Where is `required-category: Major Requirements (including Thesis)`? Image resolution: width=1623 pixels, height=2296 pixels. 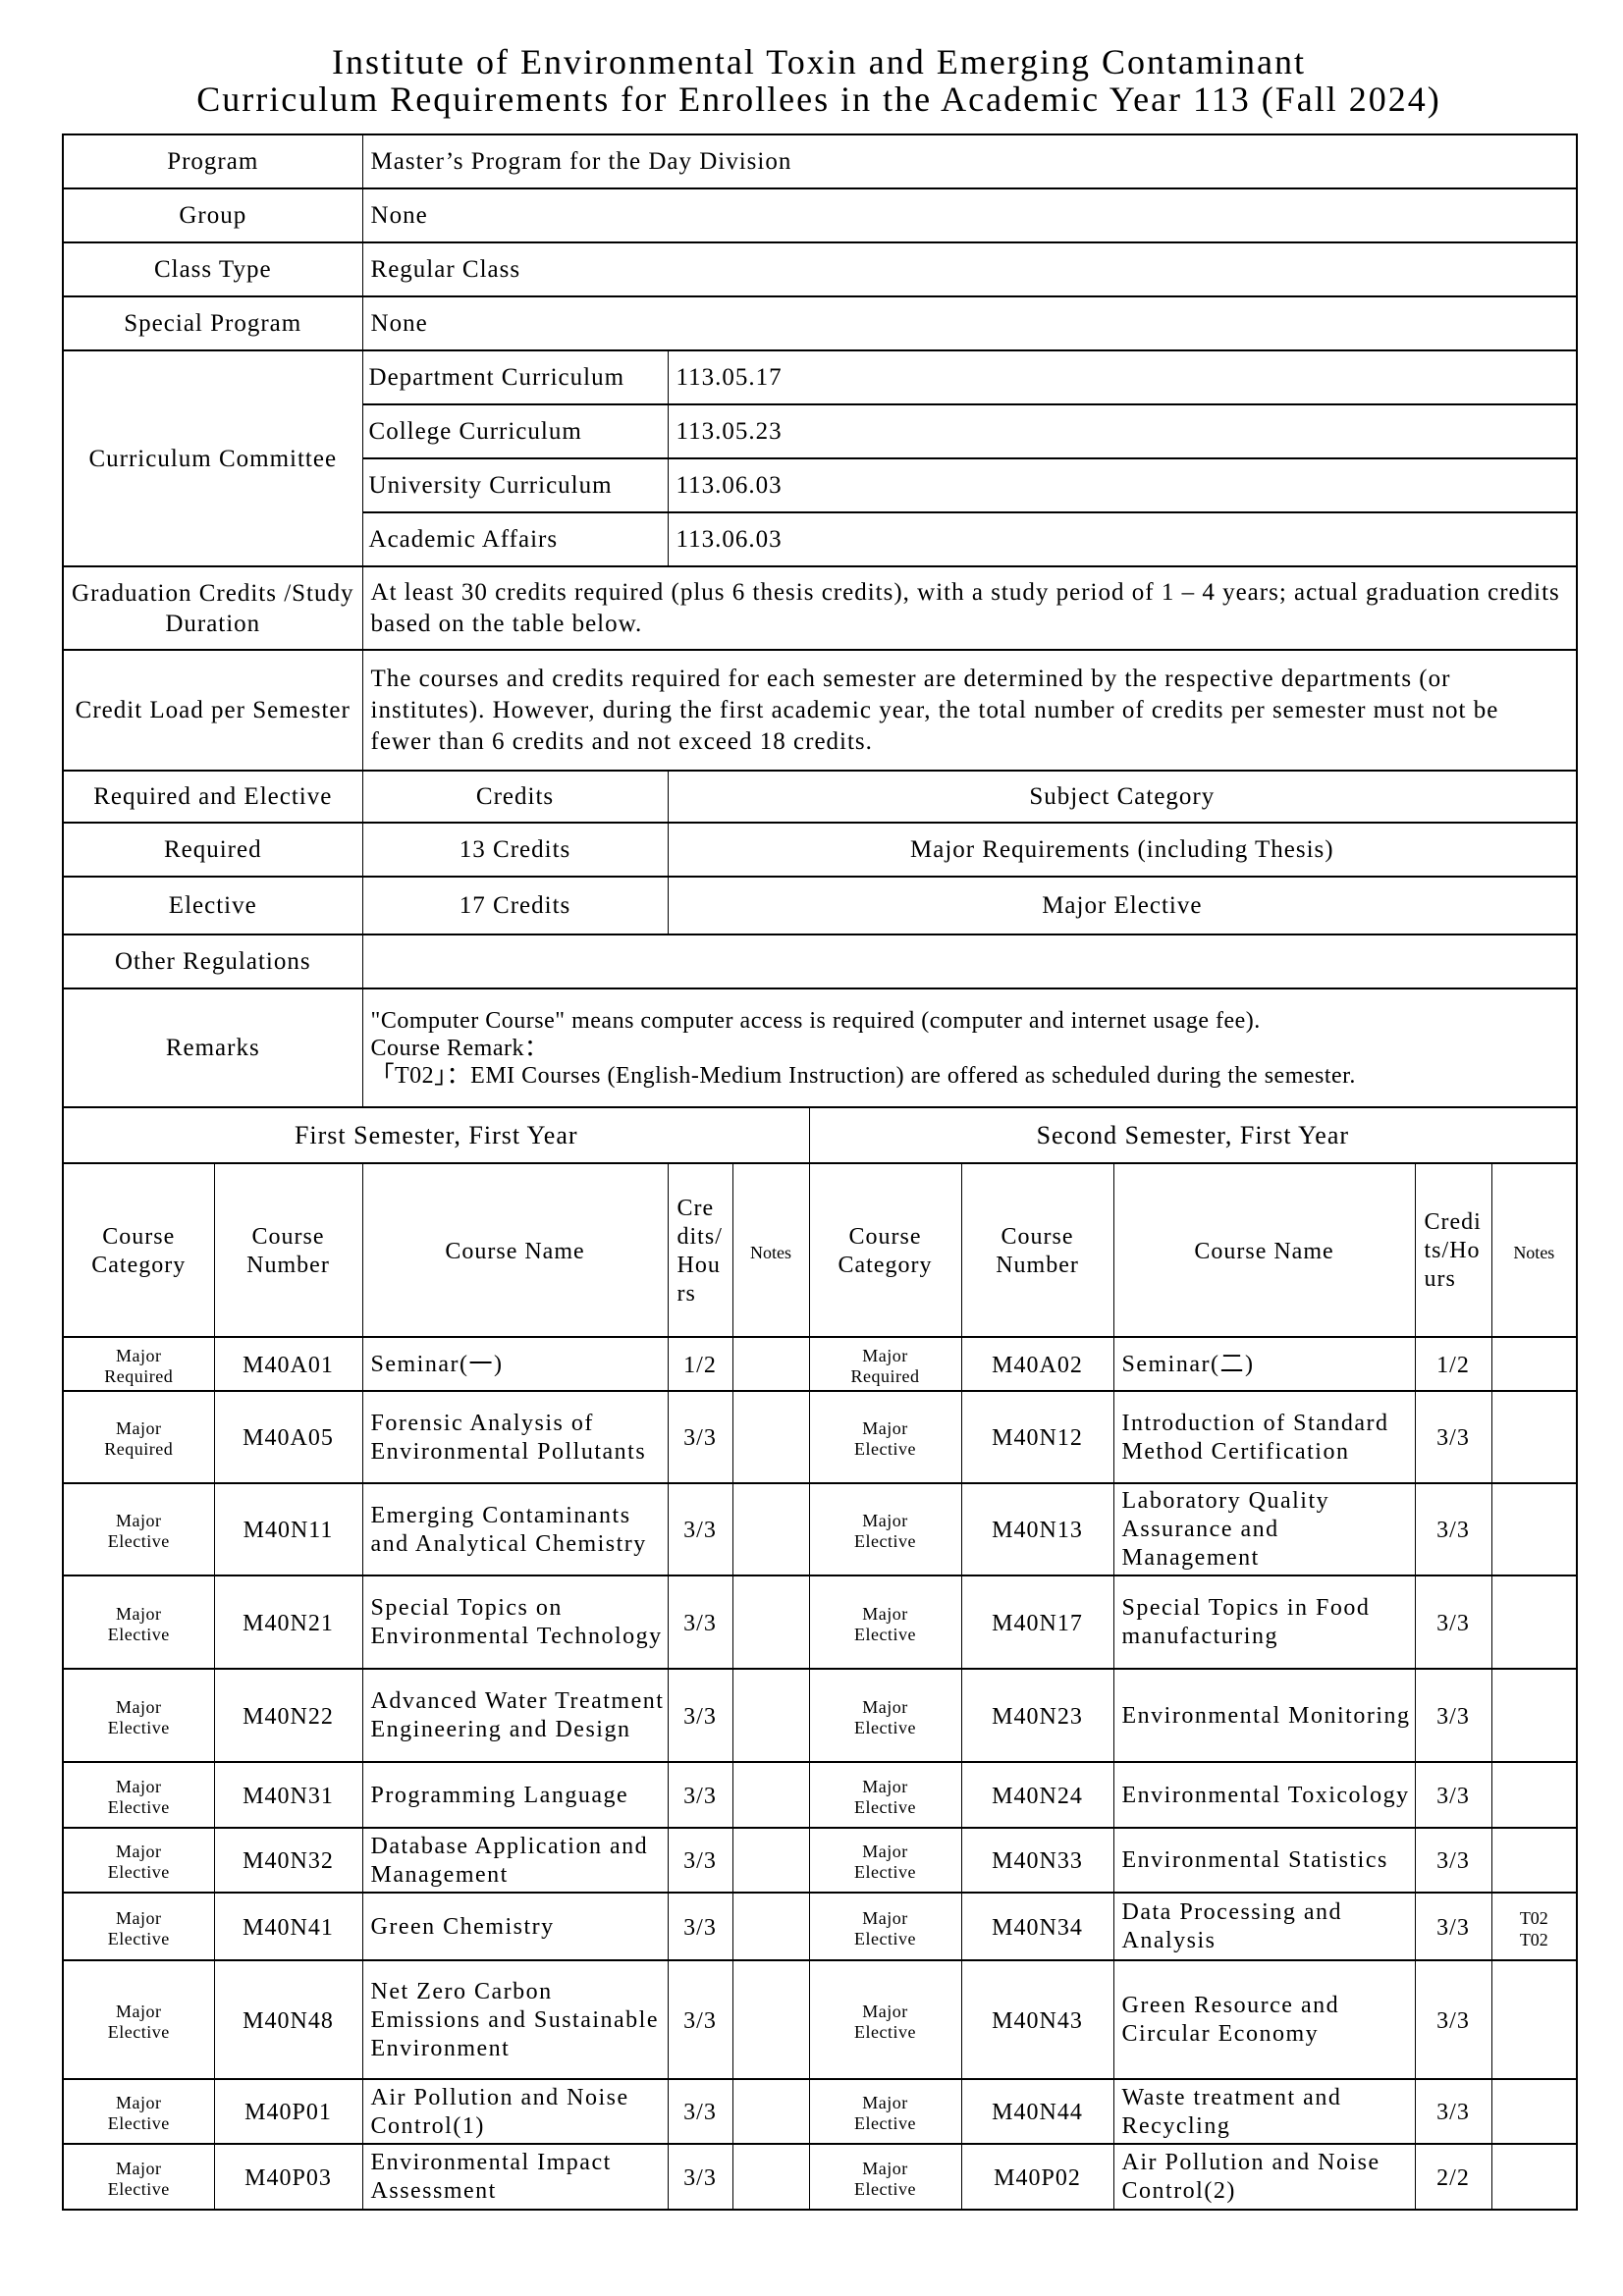 required-category: Major Requirements (including Thesis) is located at coordinates (1122, 850).